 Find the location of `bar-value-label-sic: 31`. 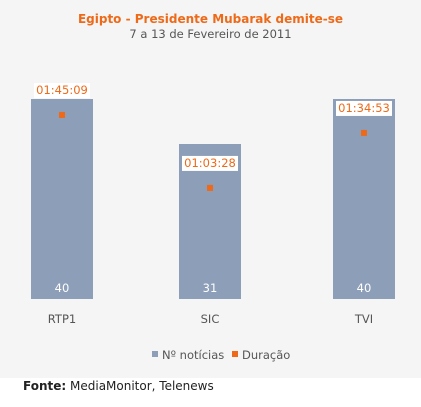

bar-value-label-sic: 31 is located at coordinates (210, 288).